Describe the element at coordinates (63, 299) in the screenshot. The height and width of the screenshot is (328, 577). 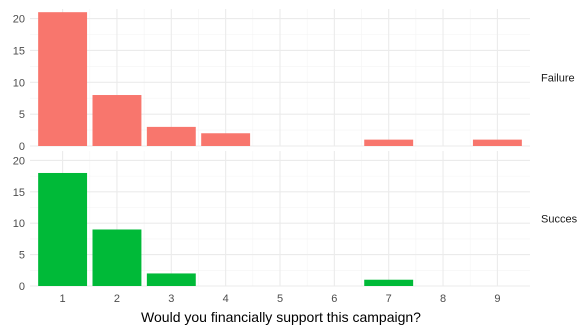
I see `x-tick-label: 1` at that location.